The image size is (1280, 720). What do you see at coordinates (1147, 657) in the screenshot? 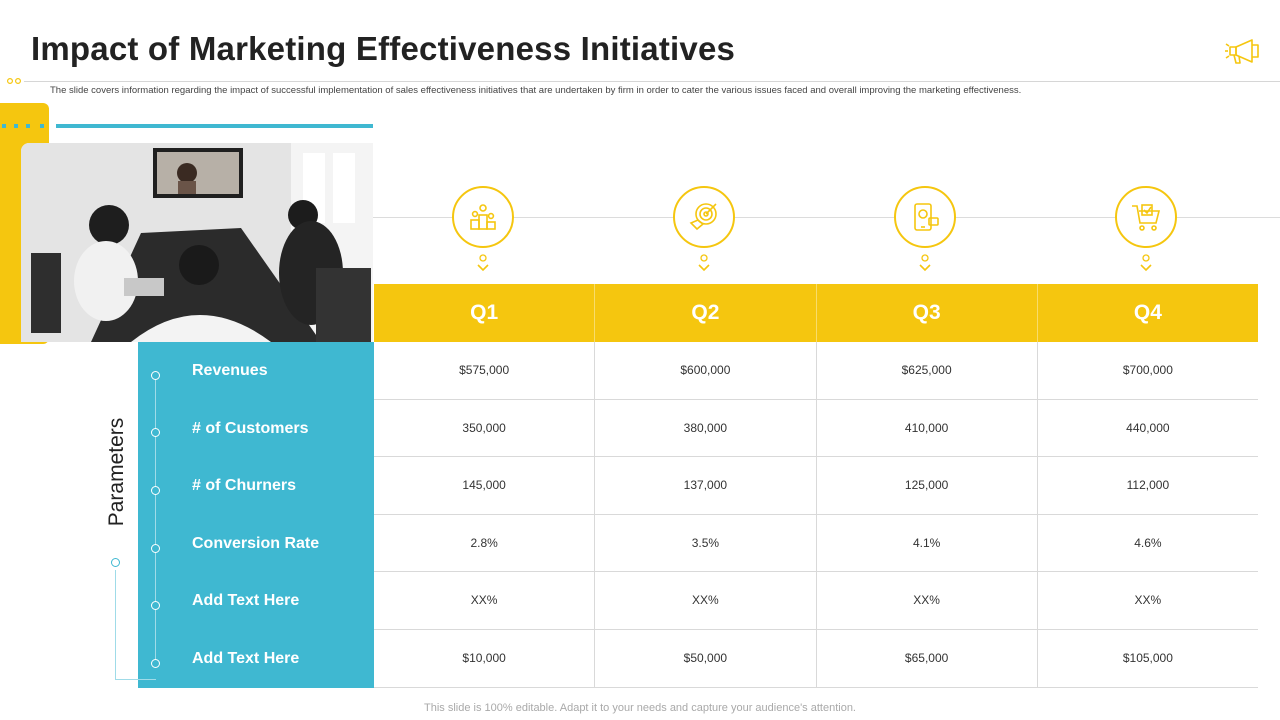
I see `table-cell: $105,000` at bounding box center [1147, 657].